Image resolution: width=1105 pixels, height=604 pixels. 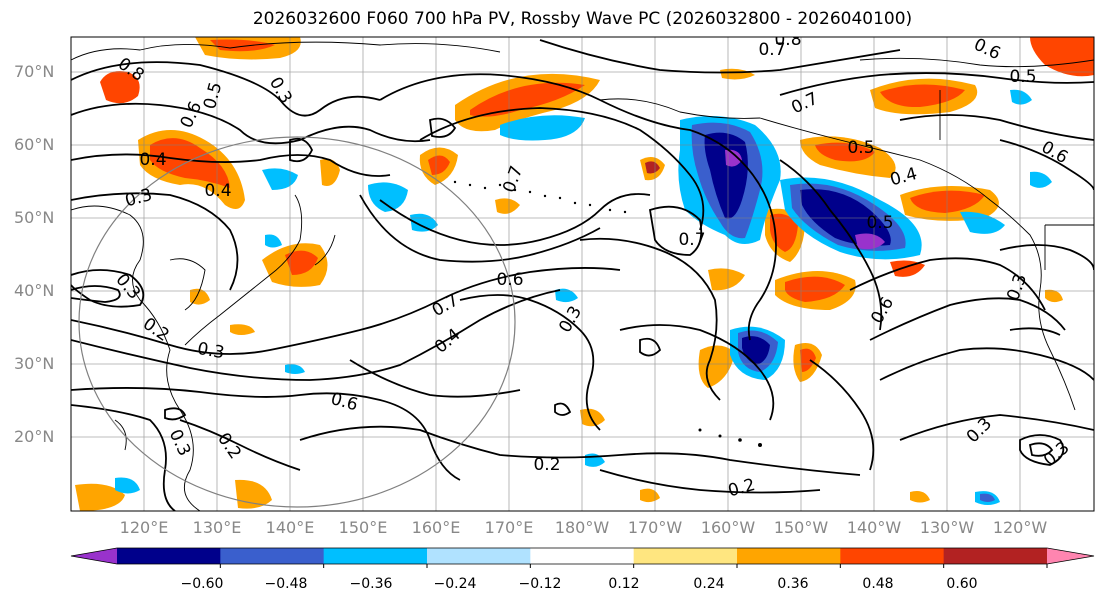 I want to click on colorbar-tick-label: 0.36, so click(x=793, y=584).